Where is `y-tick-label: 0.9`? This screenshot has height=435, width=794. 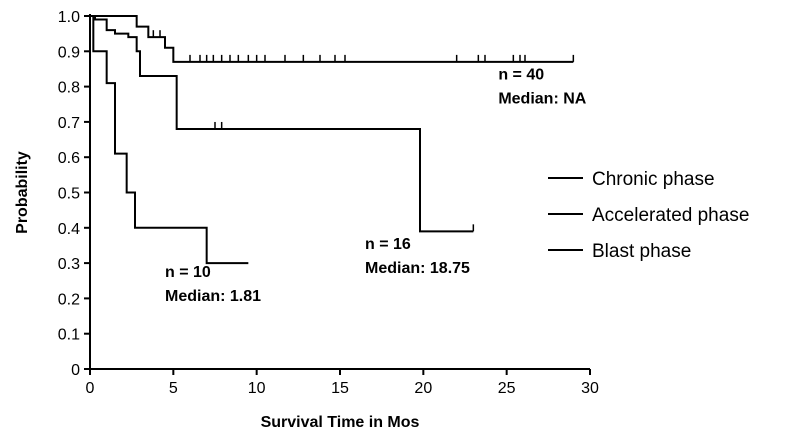
y-tick-label: 0.9 is located at coordinates (69, 52).